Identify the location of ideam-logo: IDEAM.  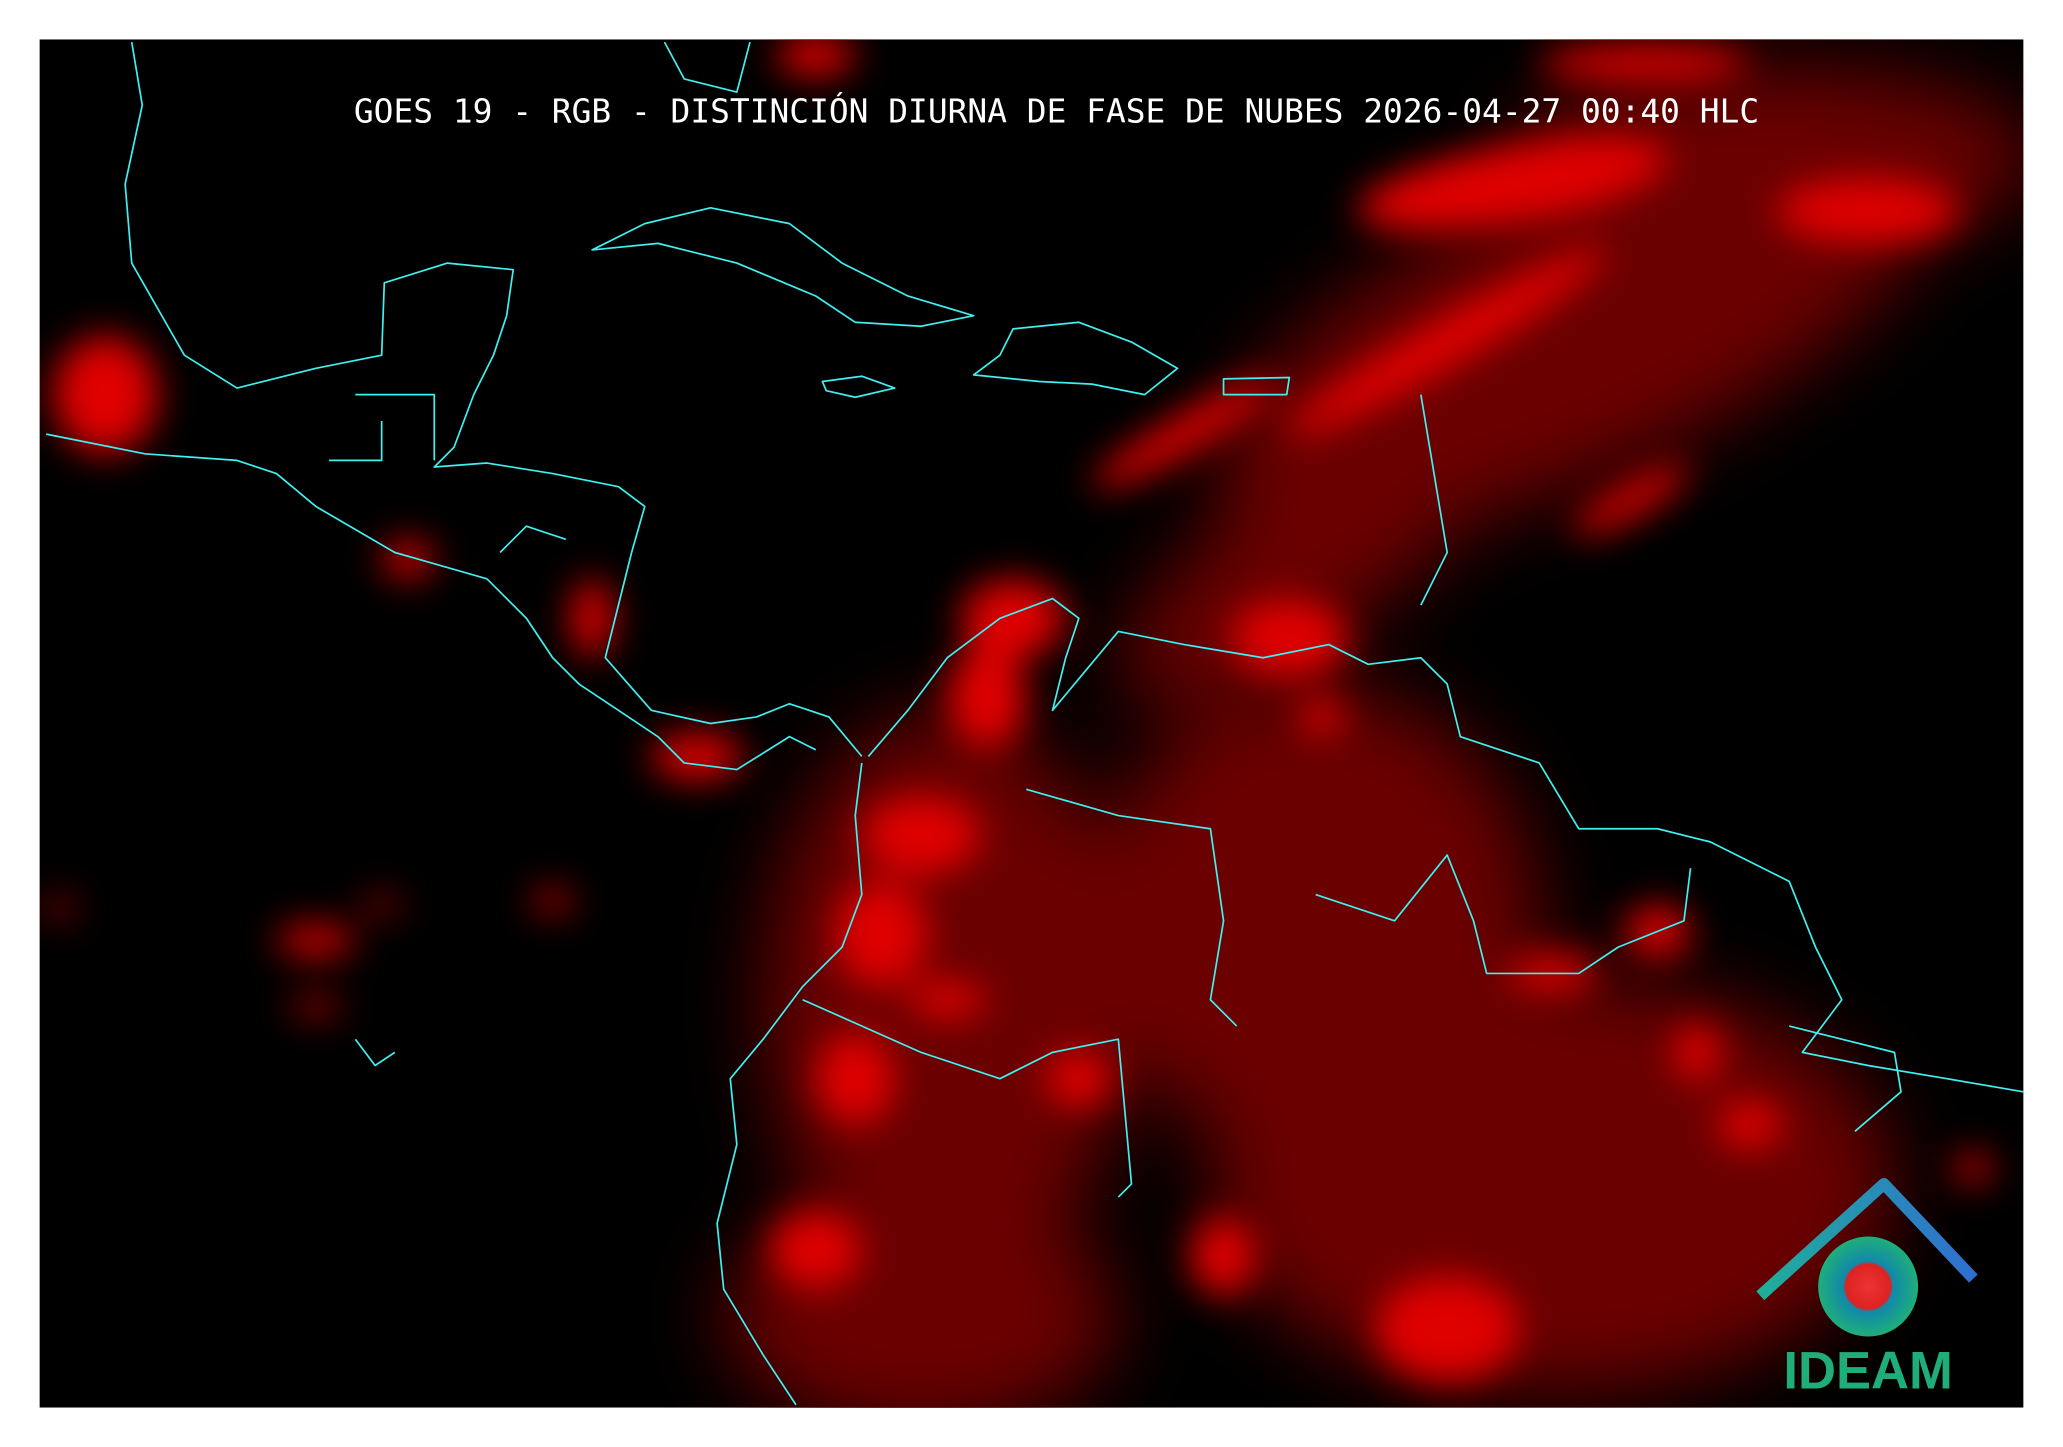
(1867, 1289).